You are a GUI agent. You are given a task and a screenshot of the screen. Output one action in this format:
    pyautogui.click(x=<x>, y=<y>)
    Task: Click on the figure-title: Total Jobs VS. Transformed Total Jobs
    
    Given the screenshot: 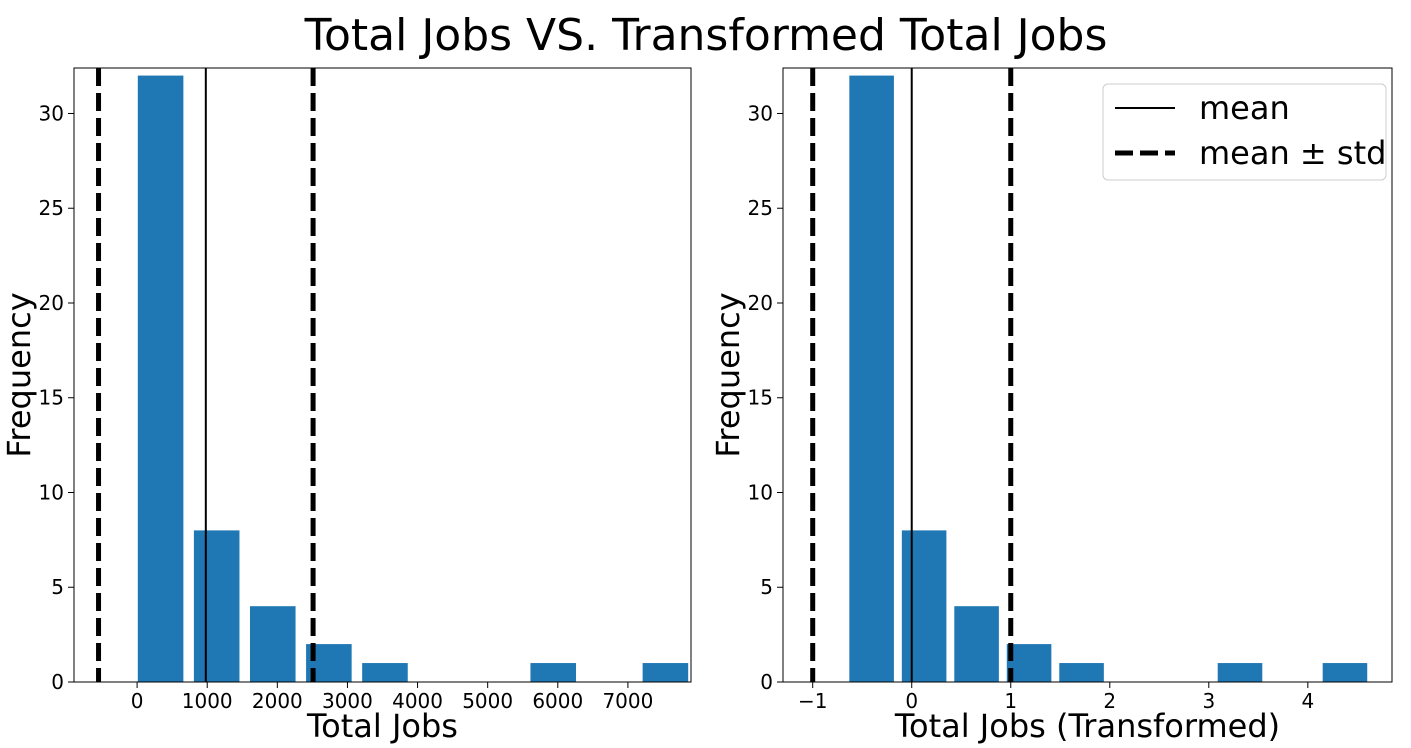 What is the action you would take?
    pyautogui.click(x=706, y=35)
    